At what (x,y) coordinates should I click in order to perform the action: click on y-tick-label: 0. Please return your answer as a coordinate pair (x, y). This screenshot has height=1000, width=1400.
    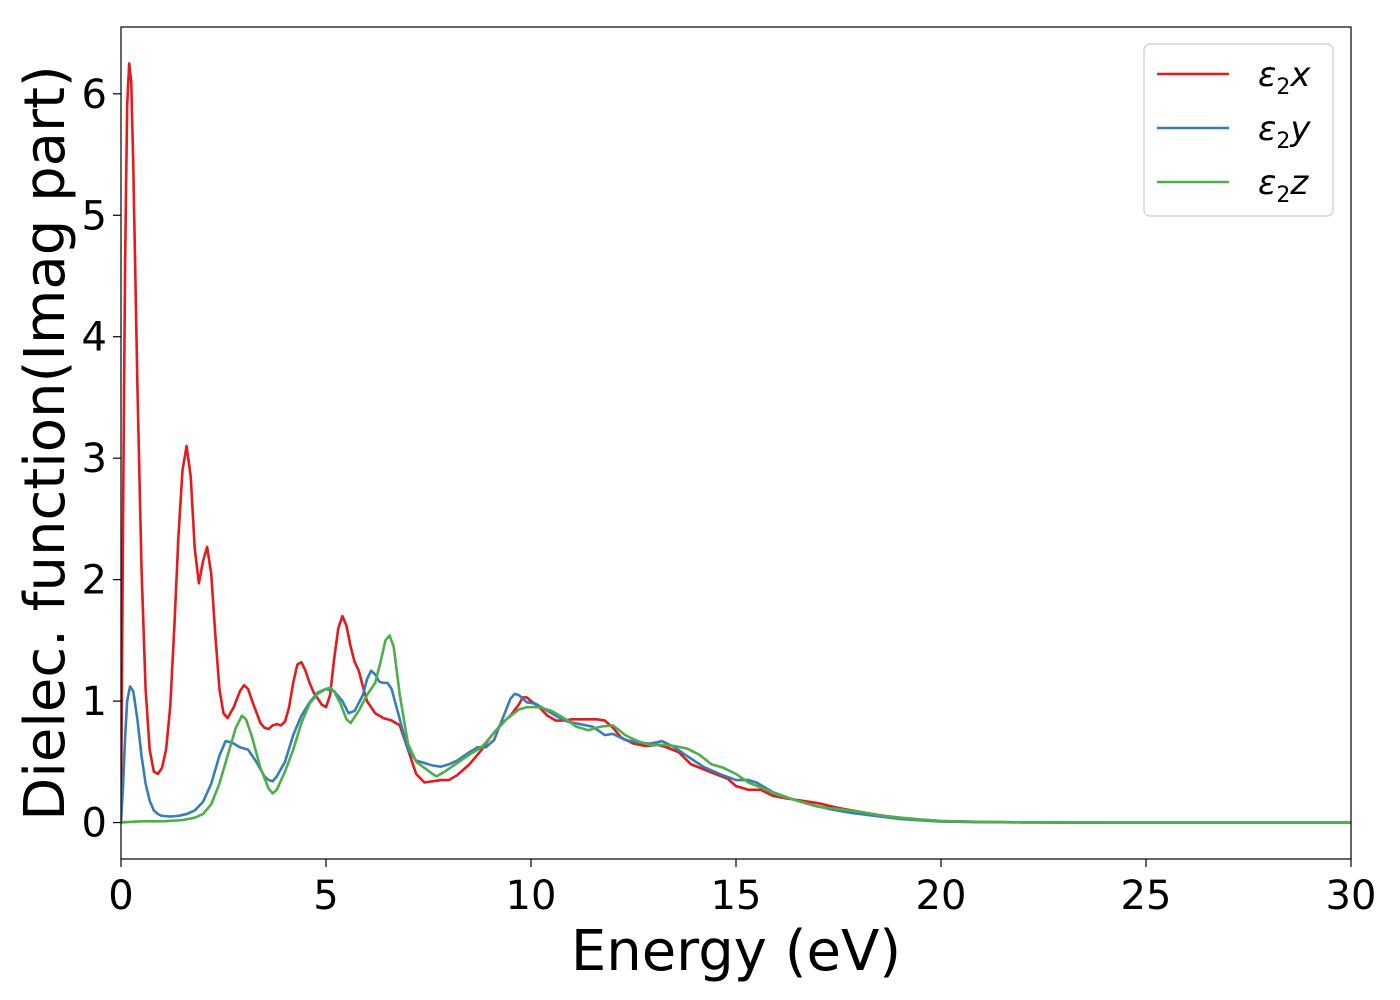
    Looking at the image, I should click on (94, 824).